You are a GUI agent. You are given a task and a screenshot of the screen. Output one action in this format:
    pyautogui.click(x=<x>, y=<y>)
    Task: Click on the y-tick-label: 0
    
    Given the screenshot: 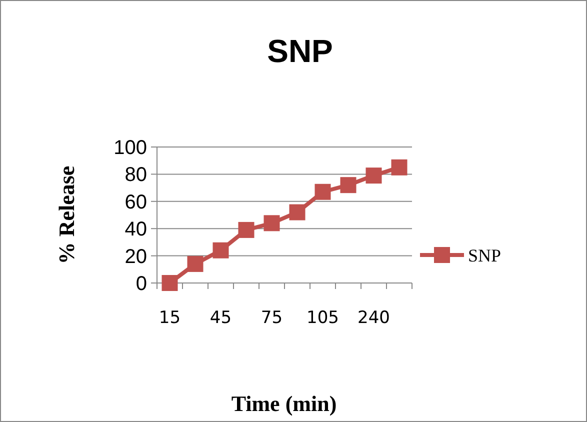 What is the action you would take?
    pyautogui.click(x=141, y=284)
    